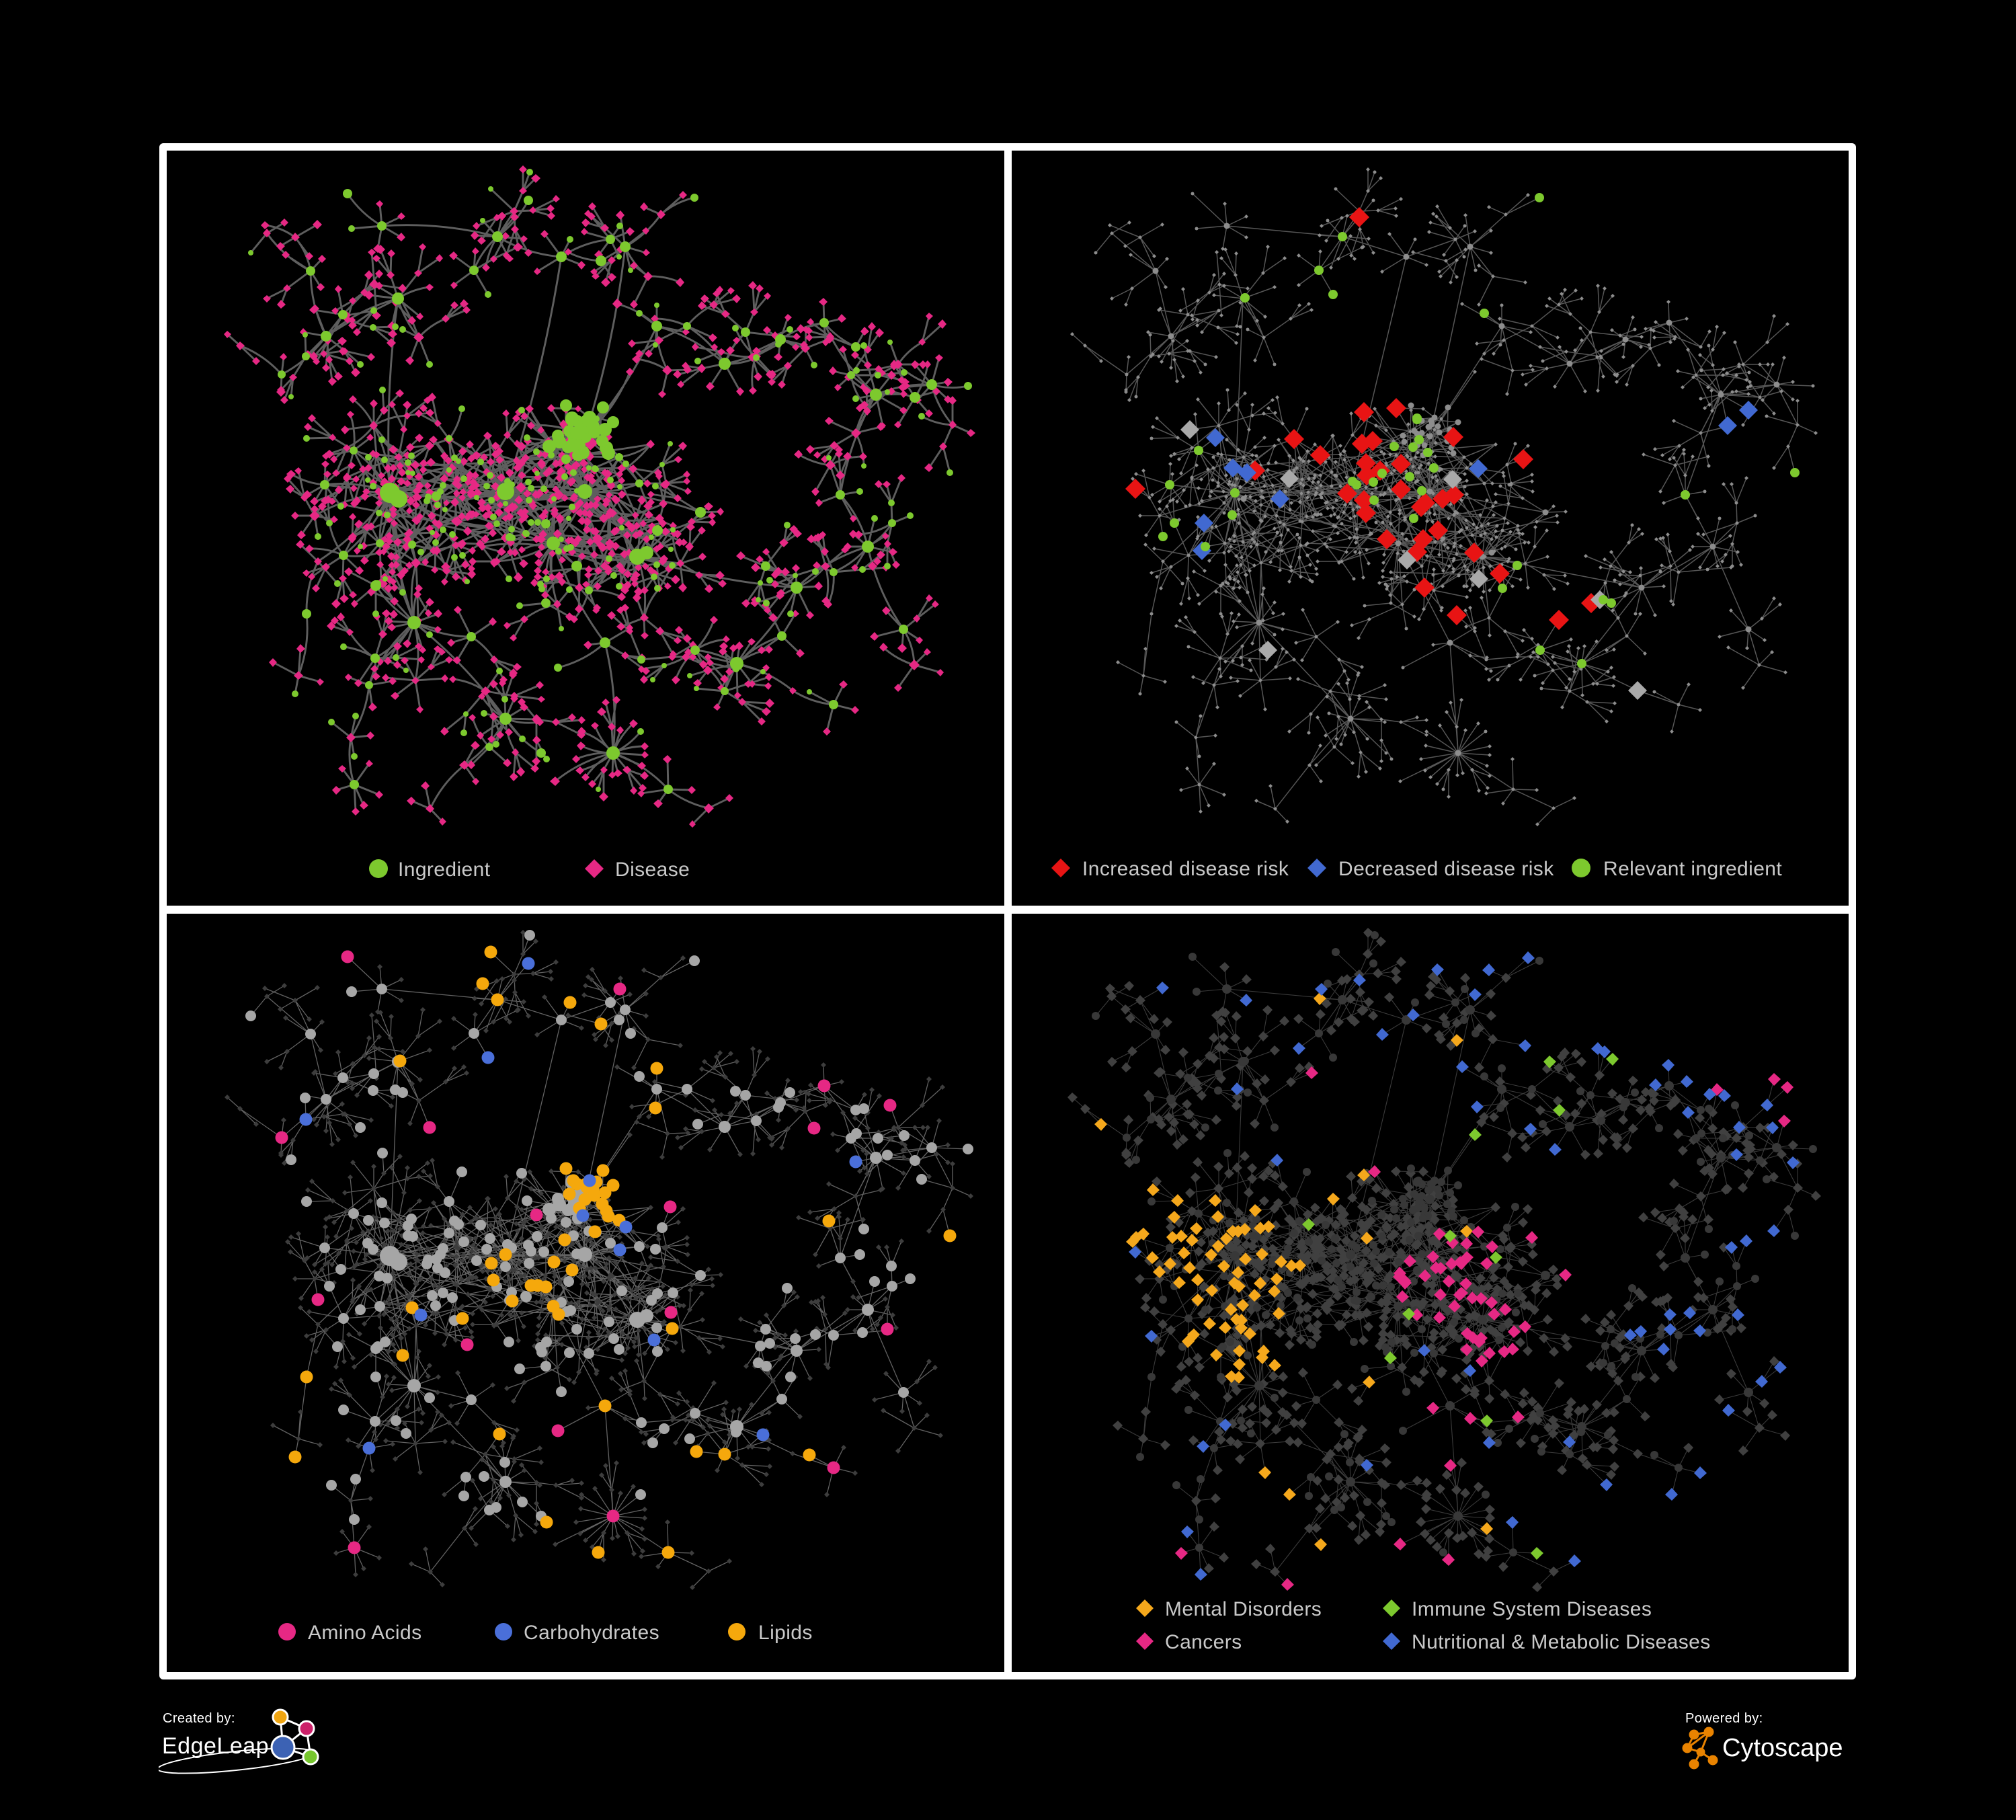  What do you see at coordinates (1782, 1748) in the screenshot?
I see `svg-text: Cytoscape` at bounding box center [1782, 1748].